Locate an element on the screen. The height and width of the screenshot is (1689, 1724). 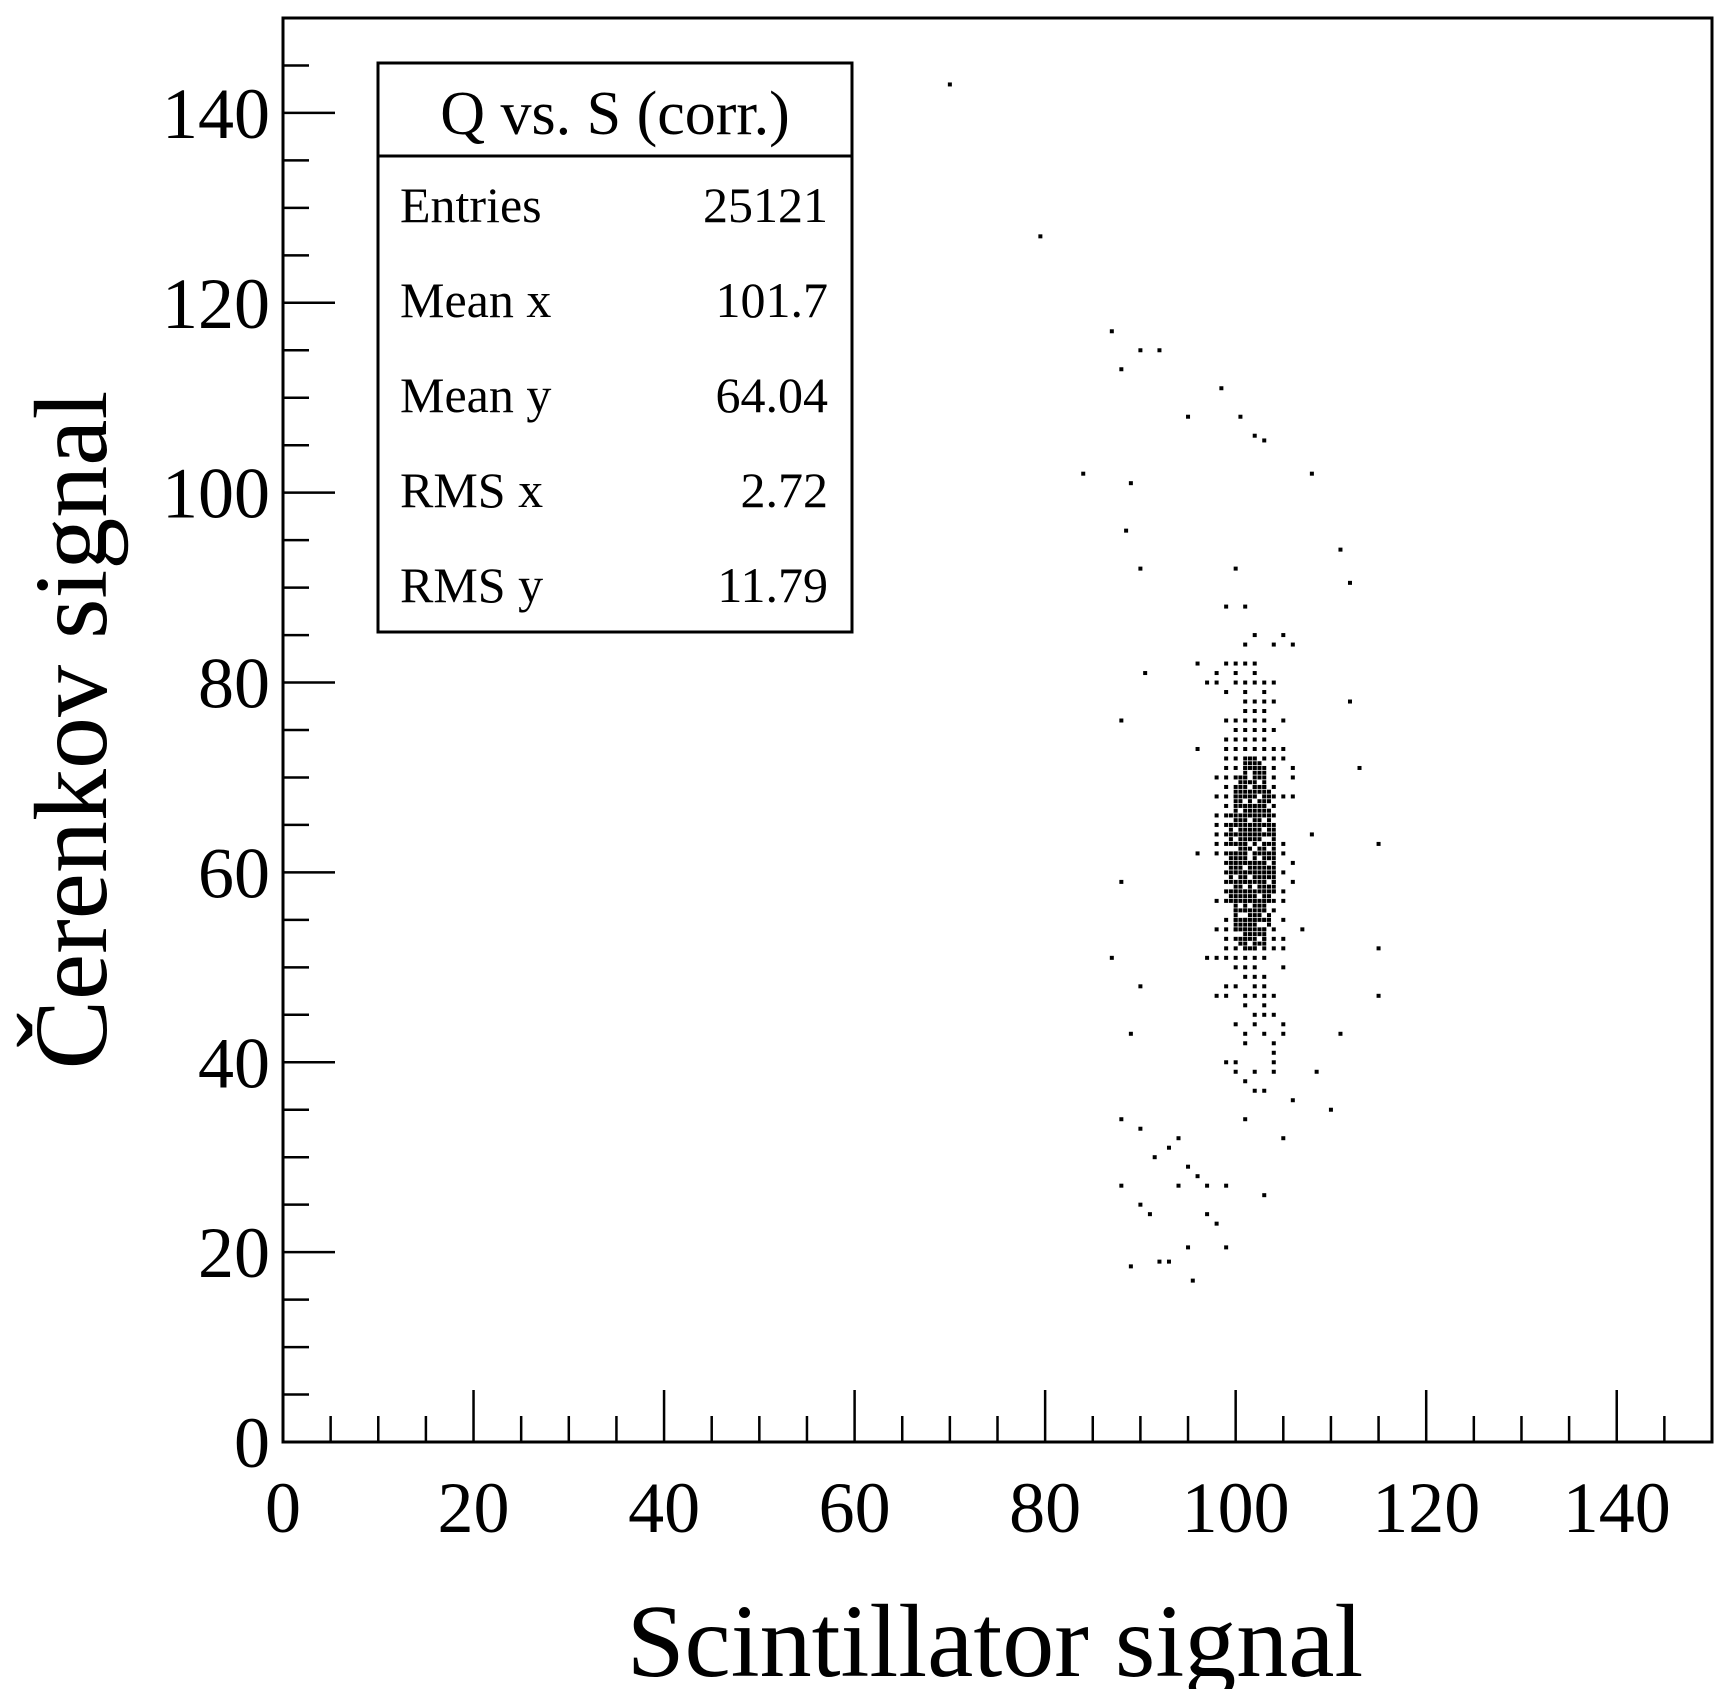
stats-entries-value: 25121 is located at coordinates (765, 205).